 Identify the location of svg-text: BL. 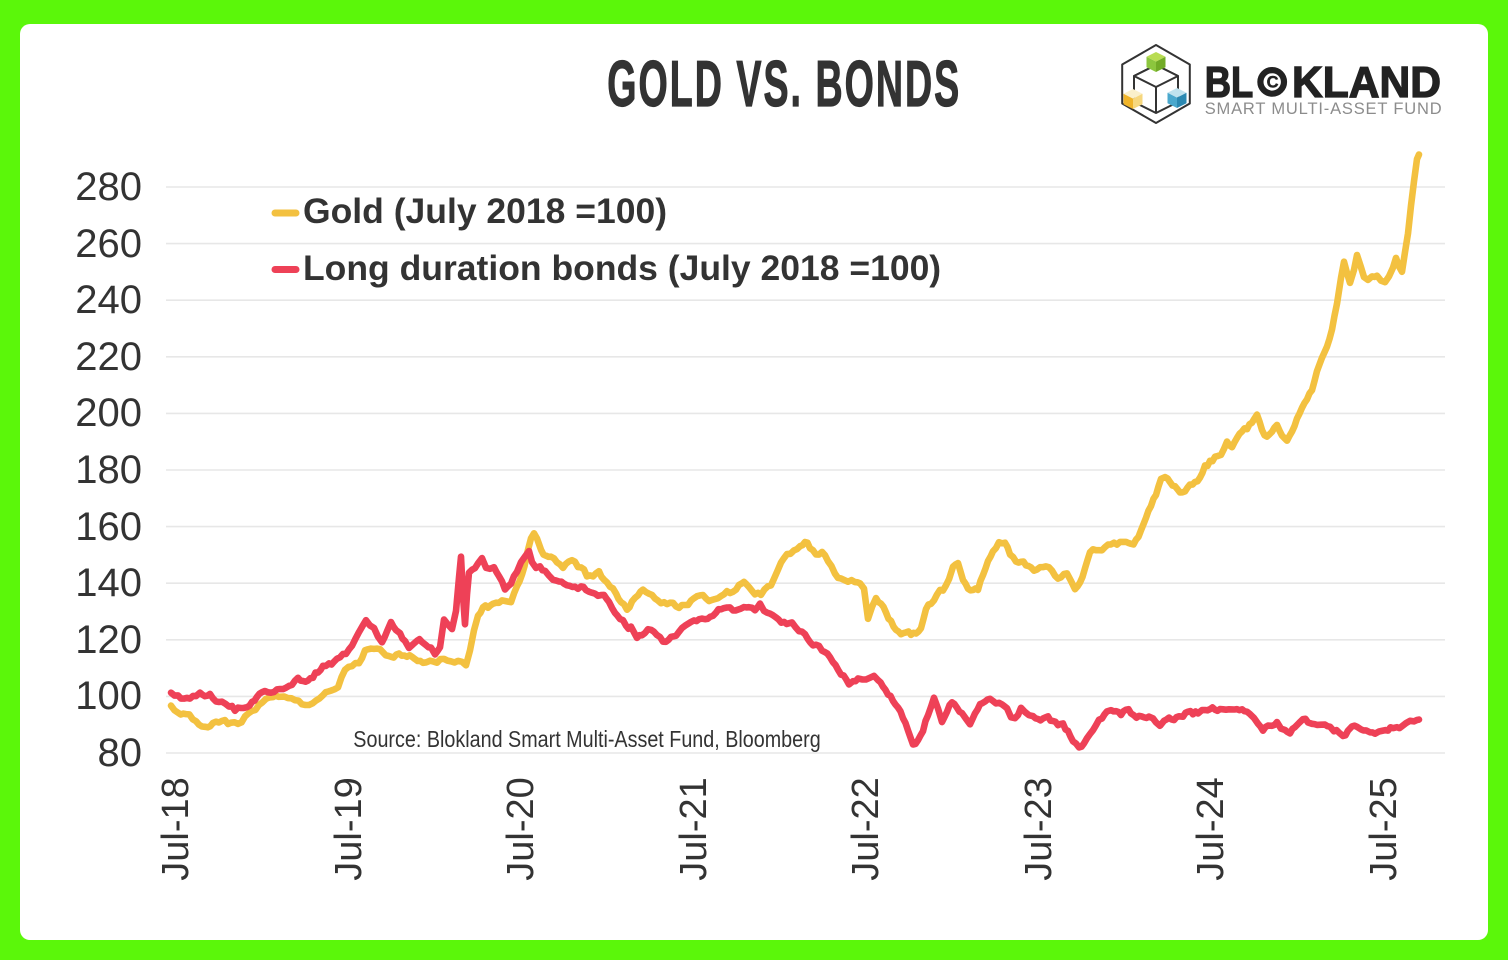
(1229, 83).